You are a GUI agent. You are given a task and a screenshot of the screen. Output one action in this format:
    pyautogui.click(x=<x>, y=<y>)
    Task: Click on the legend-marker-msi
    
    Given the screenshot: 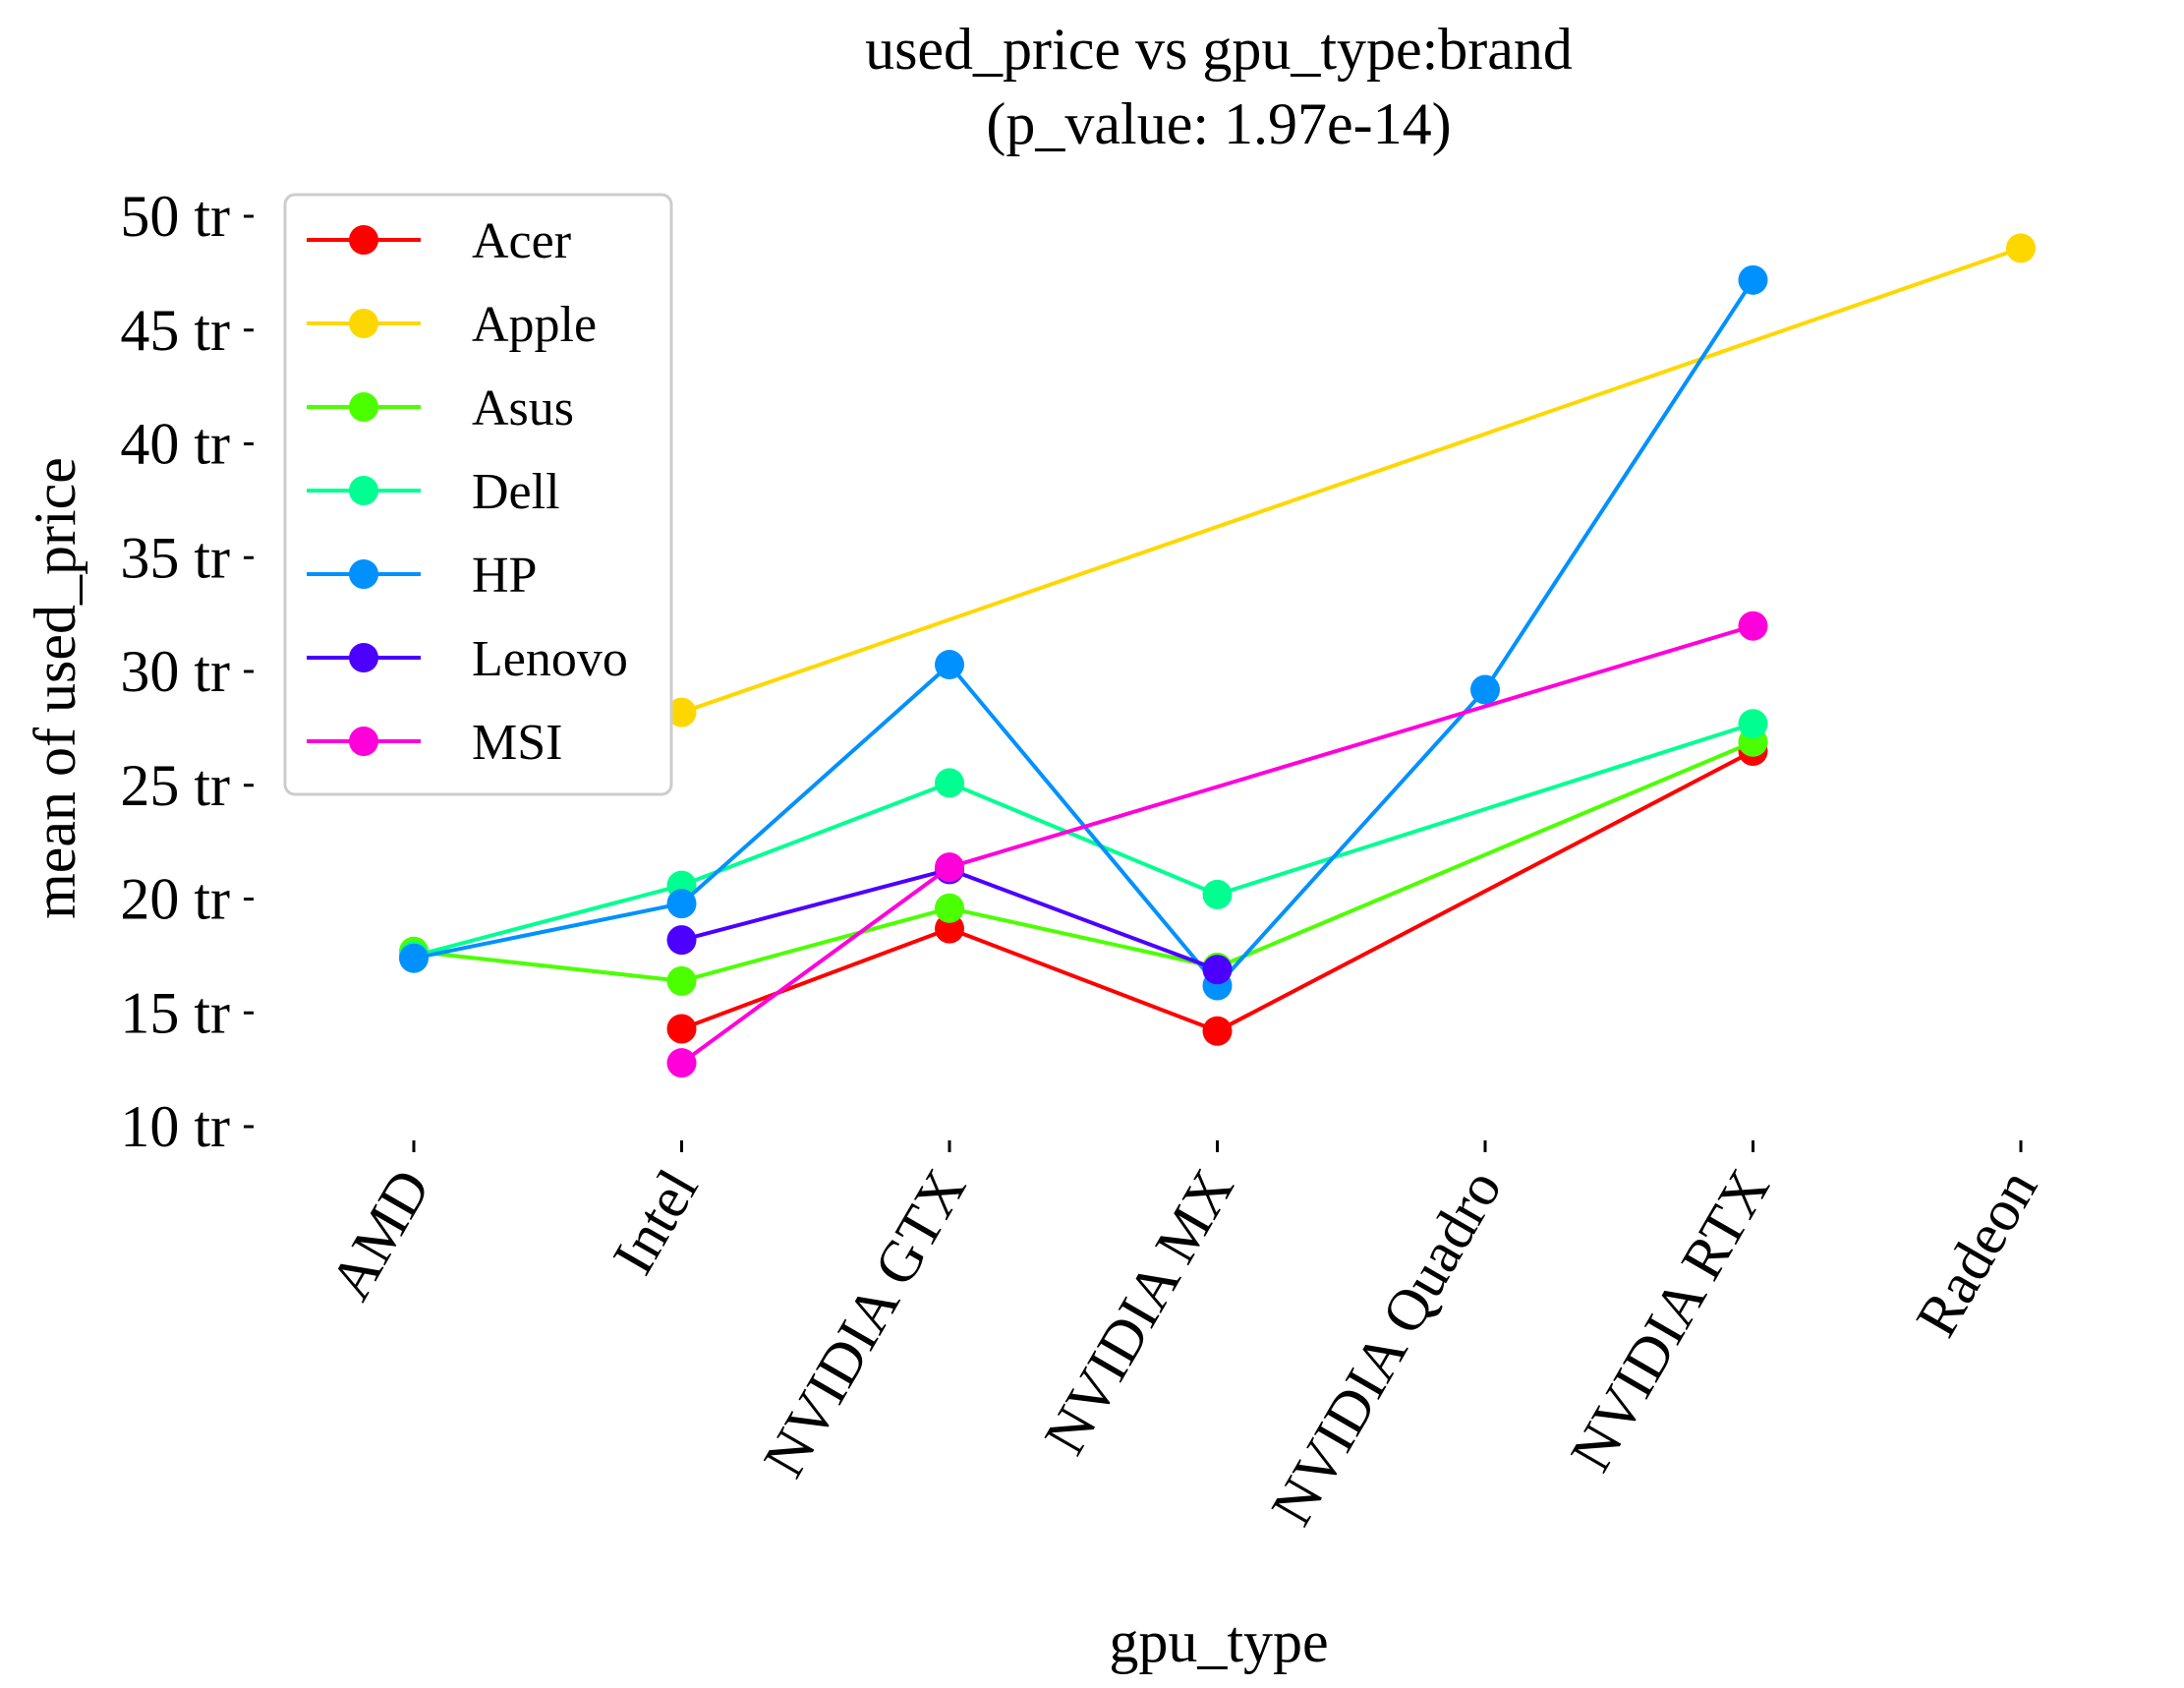 What is the action you would take?
    pyautogui.click(x=363, y=741)
    